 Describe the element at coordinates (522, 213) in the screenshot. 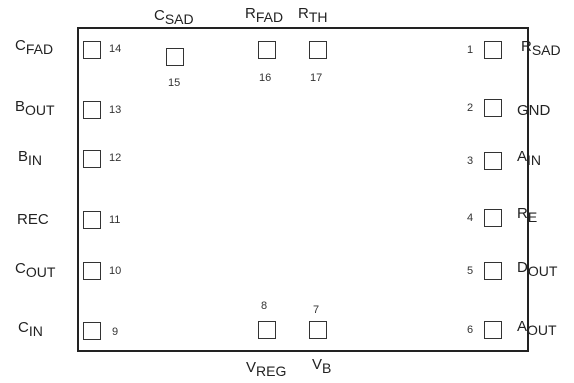

I see `pin-label-re-main: R` at that location.